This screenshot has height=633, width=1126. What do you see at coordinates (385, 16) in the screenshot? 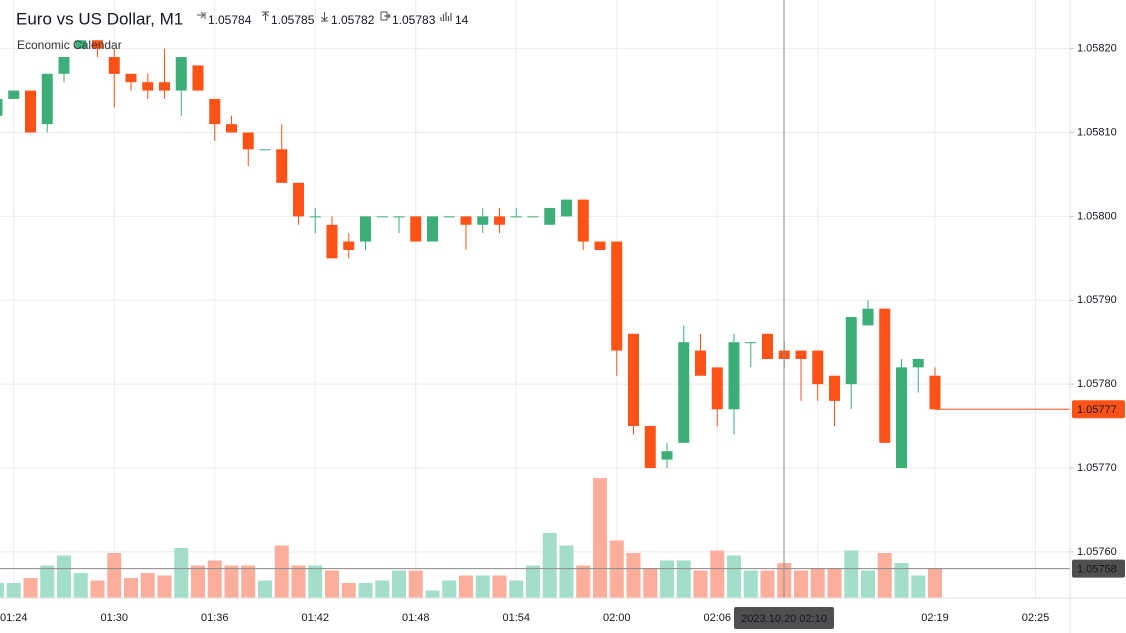
I see `close-icon` at bounding box center [385, 16].